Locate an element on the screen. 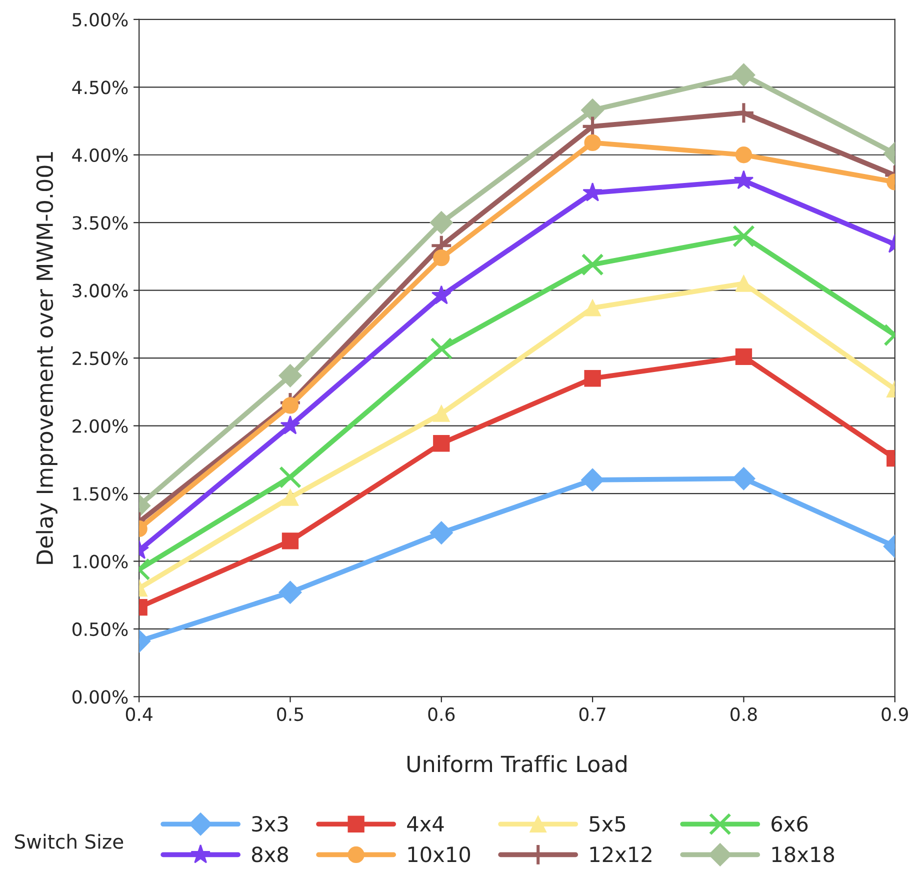 The height and width of the screenshot is (883, 915). y-tick-label: 4.50% is located at coordinates (100, 87).